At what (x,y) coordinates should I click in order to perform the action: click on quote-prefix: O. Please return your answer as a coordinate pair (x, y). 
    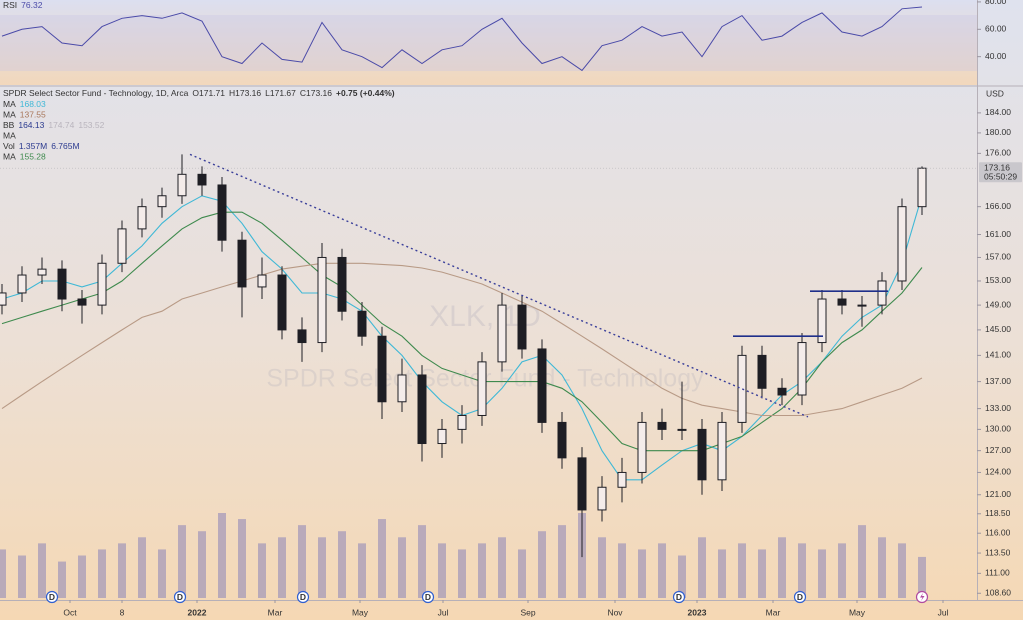
    Looking at the image, I should click on (195, 93).